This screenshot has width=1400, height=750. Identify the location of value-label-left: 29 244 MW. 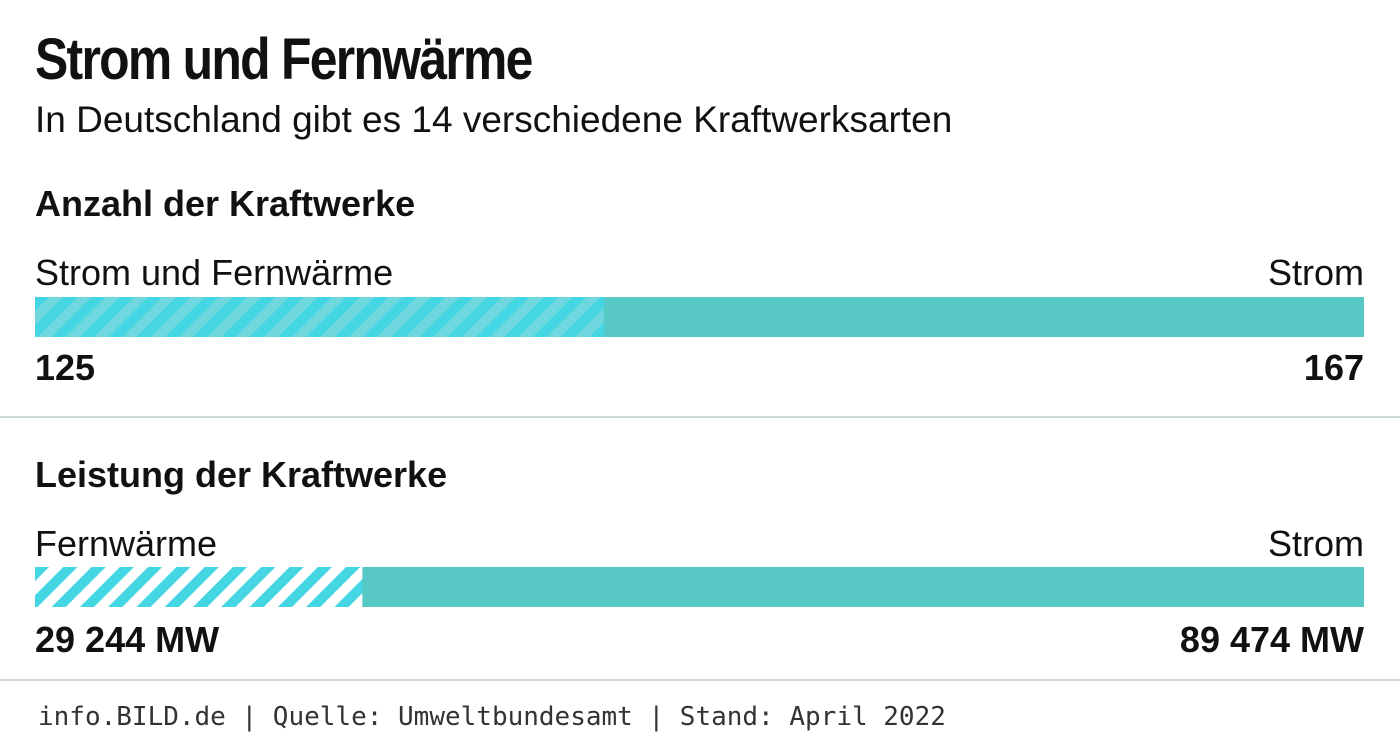
(127, 639).